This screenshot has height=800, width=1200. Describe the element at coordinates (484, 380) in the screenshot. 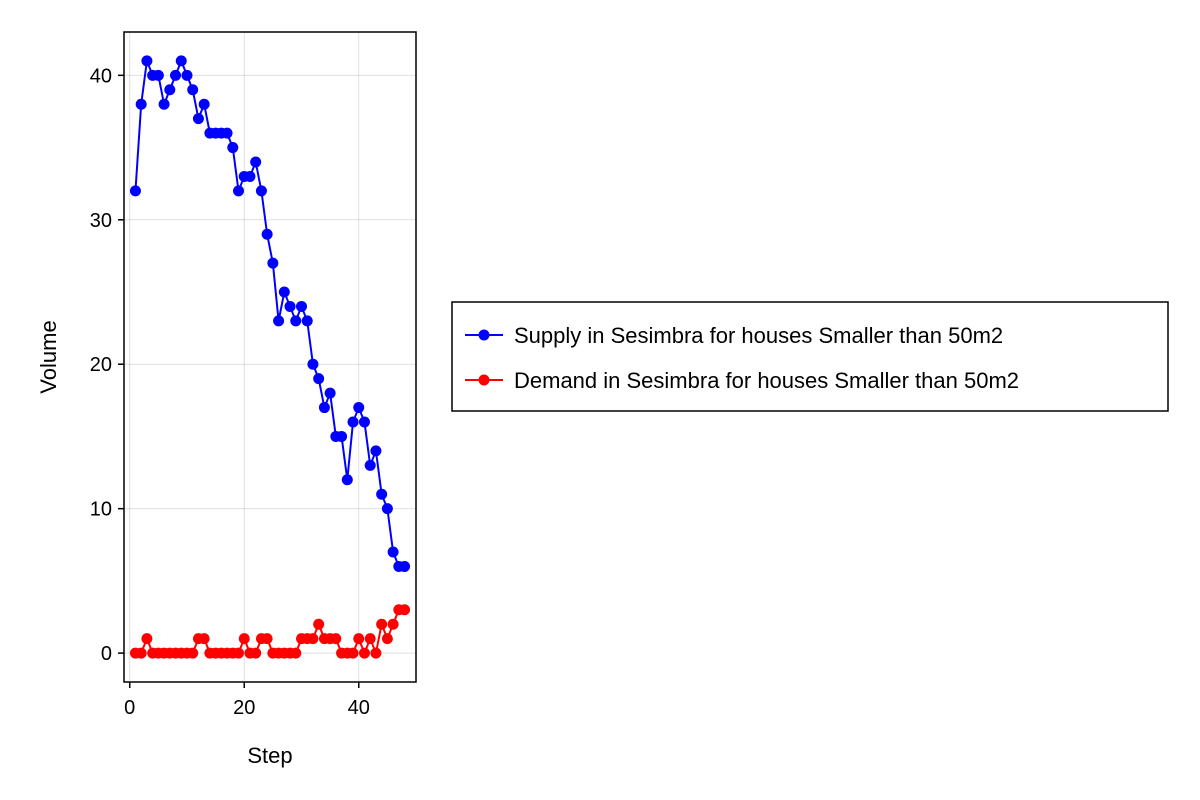

I see `legend-demand-marker` at that location.